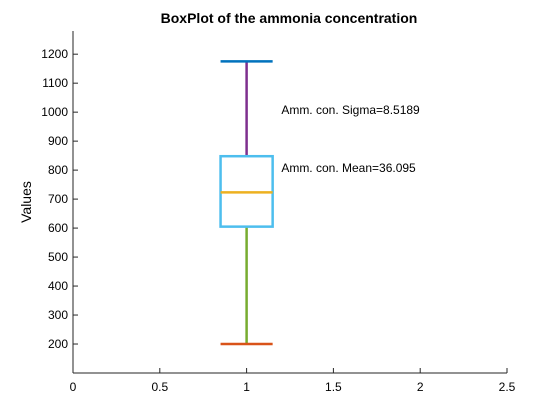 The width and height of the screenshot is (560, 420). I want to click on y-tick-label: 900, so click(58, 141).